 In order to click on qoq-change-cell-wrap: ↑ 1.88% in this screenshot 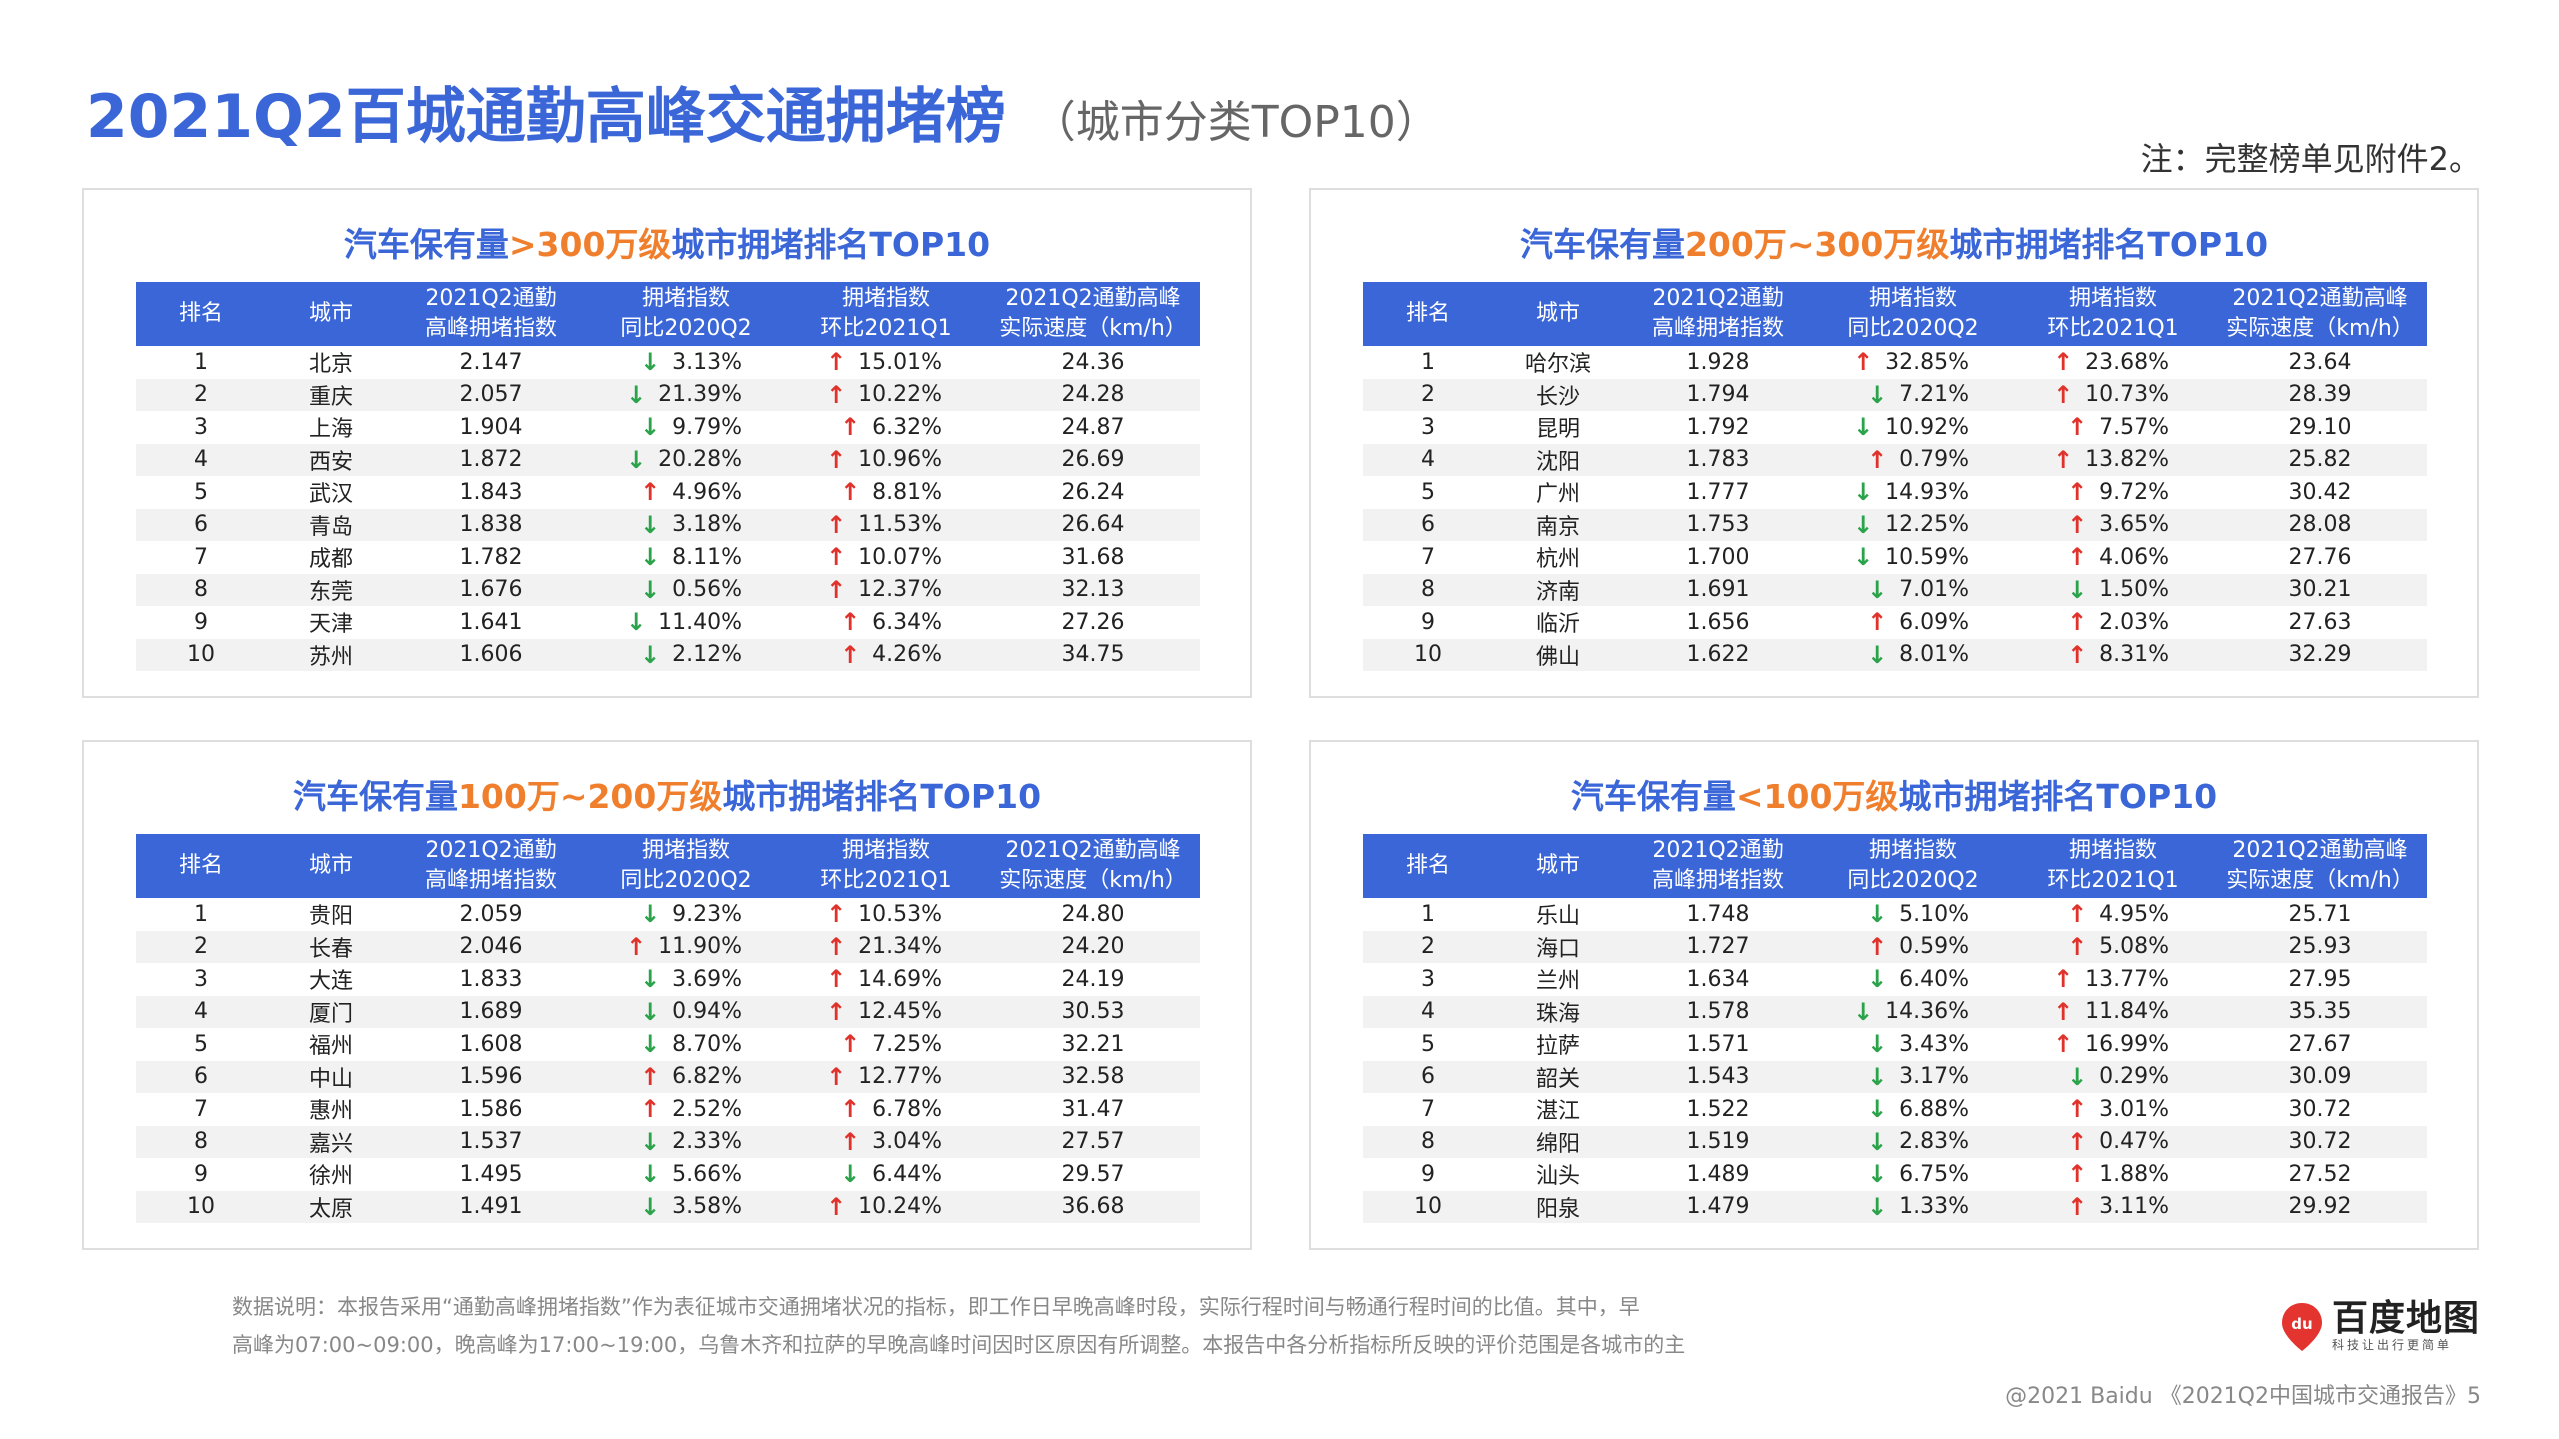, I will do `click(2113, 1174)`.